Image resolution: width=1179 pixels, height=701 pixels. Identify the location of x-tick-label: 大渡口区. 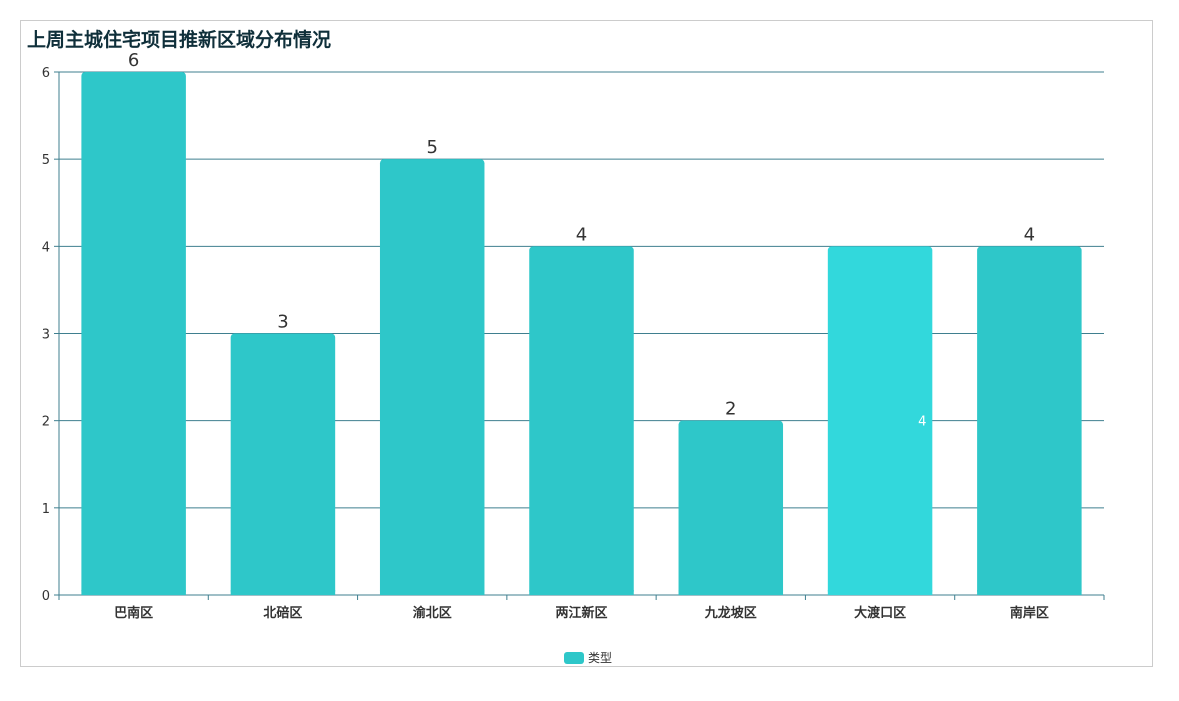
(880, 613).